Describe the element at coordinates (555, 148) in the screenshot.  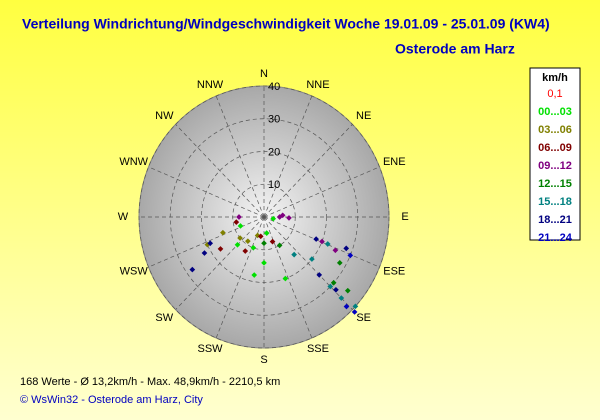
I see `legend-entry: 06...09` at that location.